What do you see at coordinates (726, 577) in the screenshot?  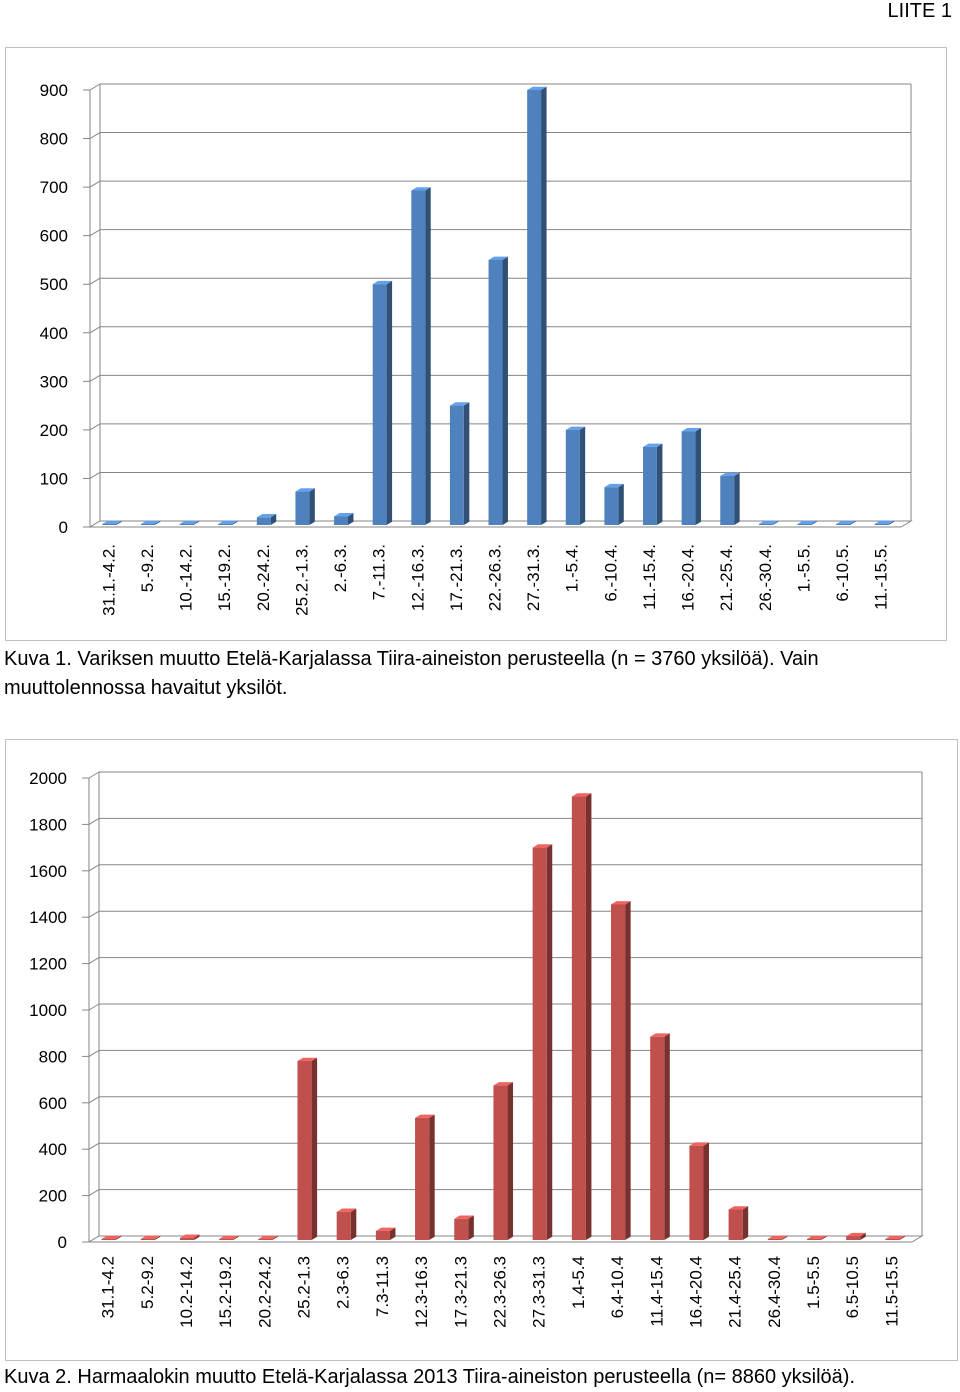 I see `x-tick-label: 21.-25.4.` at bounding box center [726, 577].